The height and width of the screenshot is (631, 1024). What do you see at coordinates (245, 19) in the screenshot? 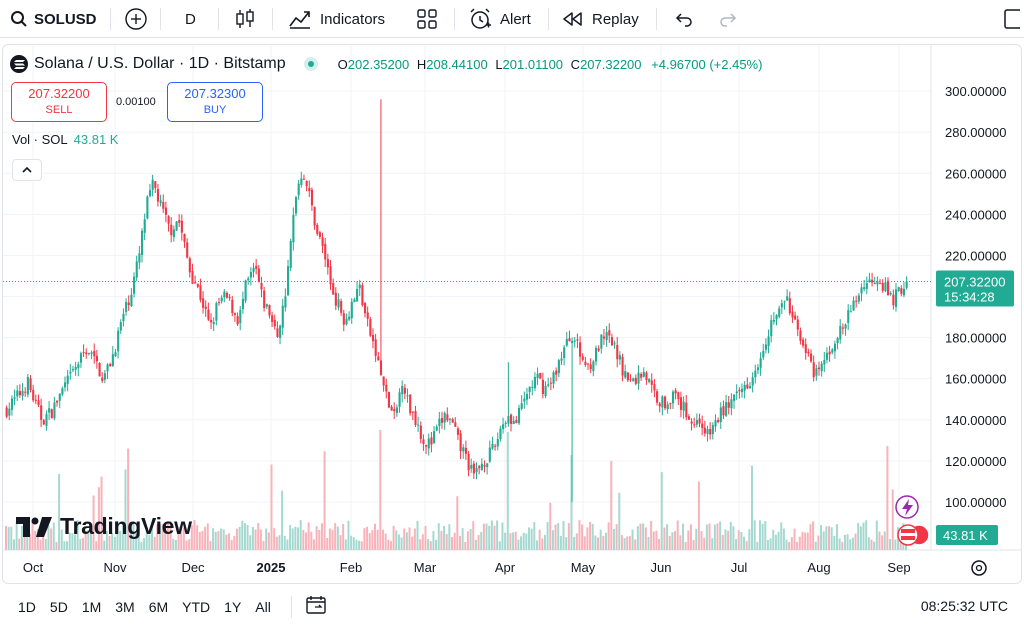
I see `chart-type-button` at bounding box center [245, 19].